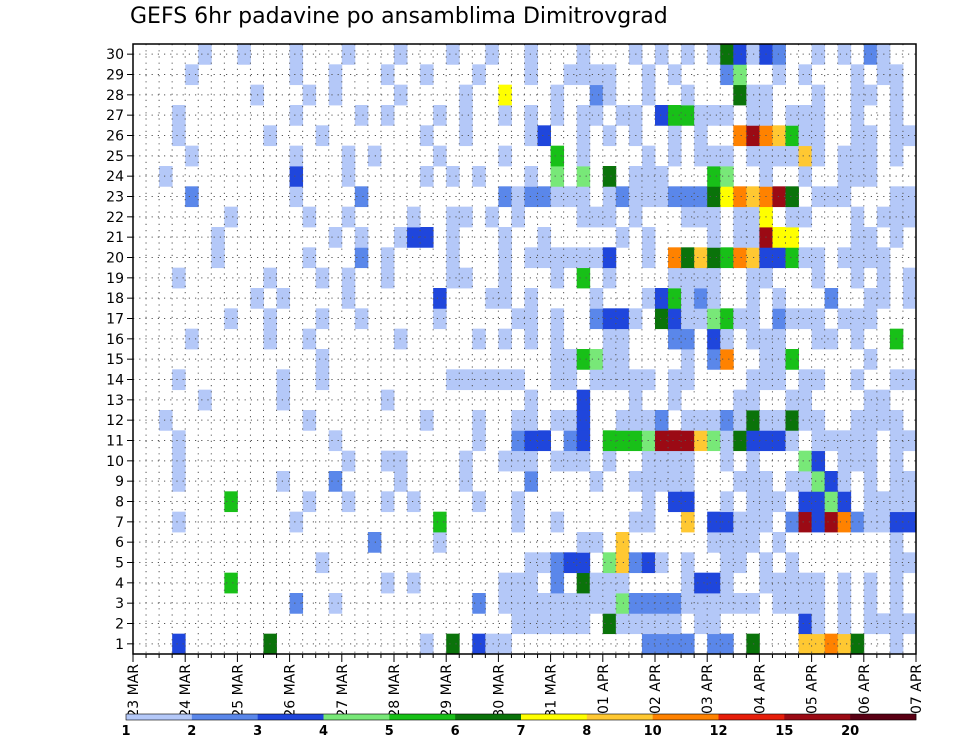 The image size is (960, 742). I want to click on colorbar-label: 12, so click(718, 731).